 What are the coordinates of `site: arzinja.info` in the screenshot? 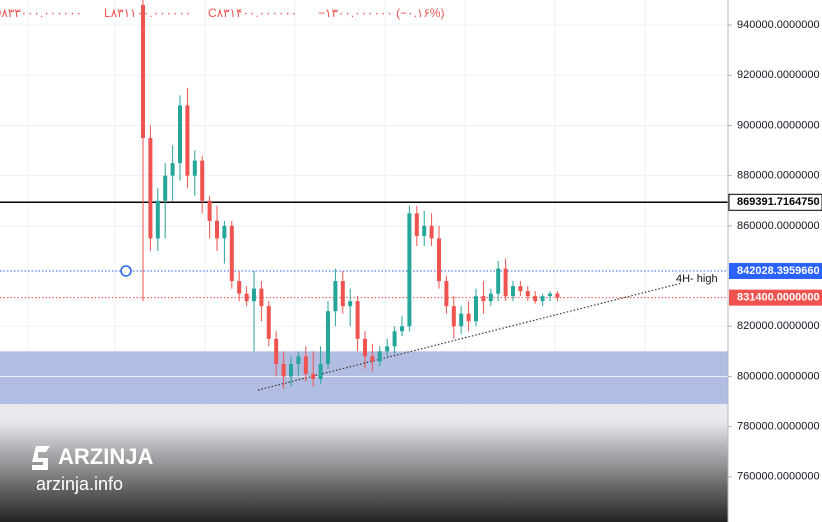 It's located at (79, 484).